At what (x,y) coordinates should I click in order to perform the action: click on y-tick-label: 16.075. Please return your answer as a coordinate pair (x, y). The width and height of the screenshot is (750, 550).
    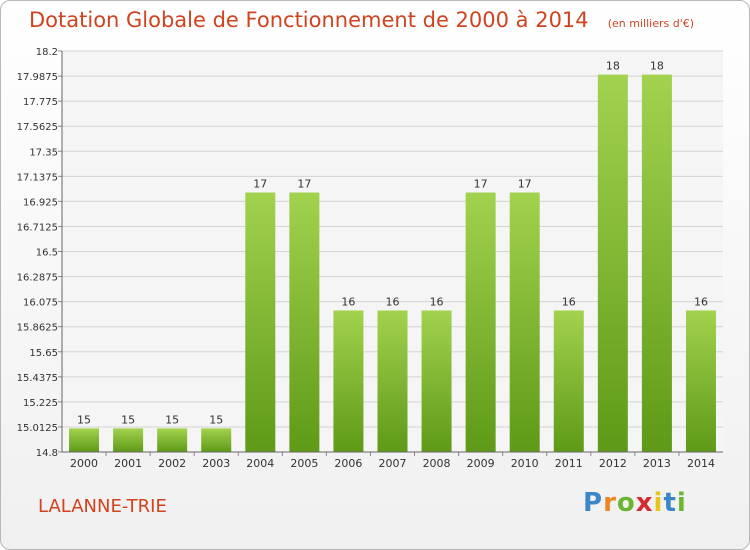
    Looking at the image, I should click on (40, 303).